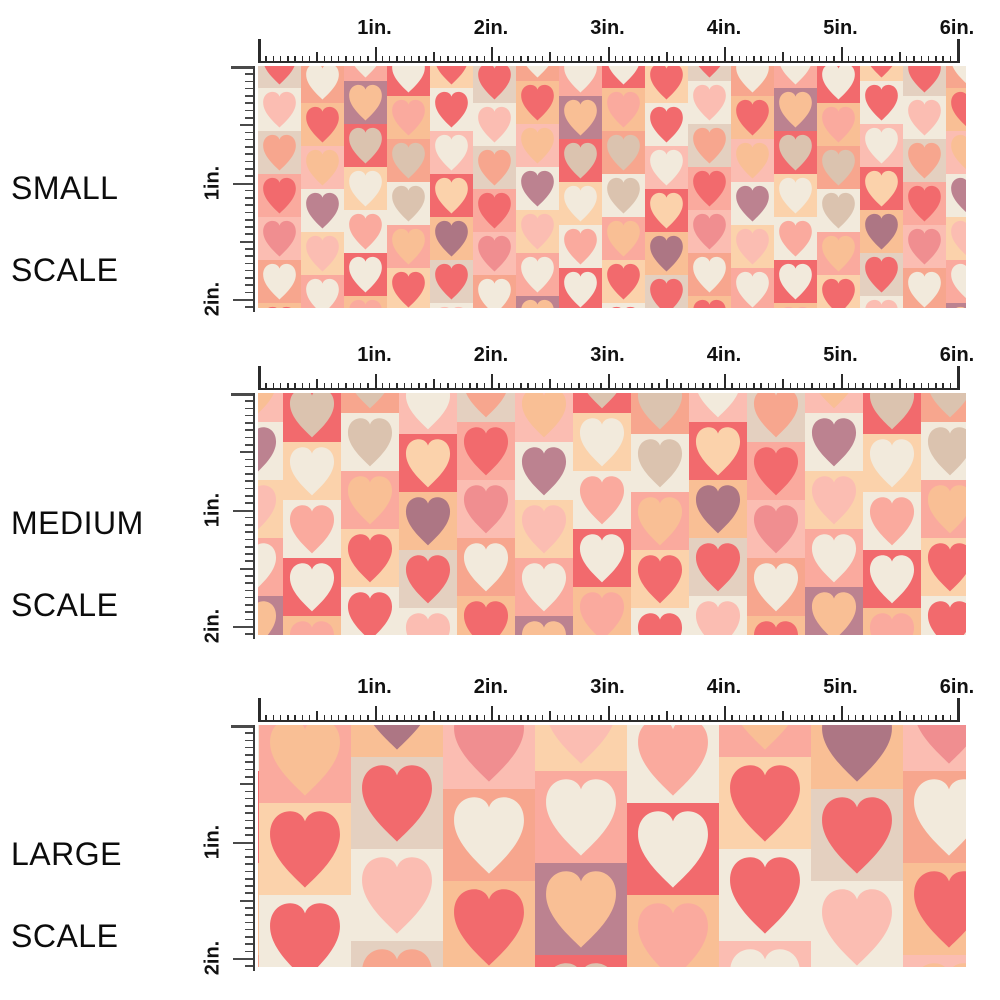 The image size is (1000, 1000). What do you see at coordinates (616, 28) in the screenshot?
I see `h-ruler-labels: 1in. 2in. 3in. 4in. 5in. 6in.` at bounding box center [616, 28].